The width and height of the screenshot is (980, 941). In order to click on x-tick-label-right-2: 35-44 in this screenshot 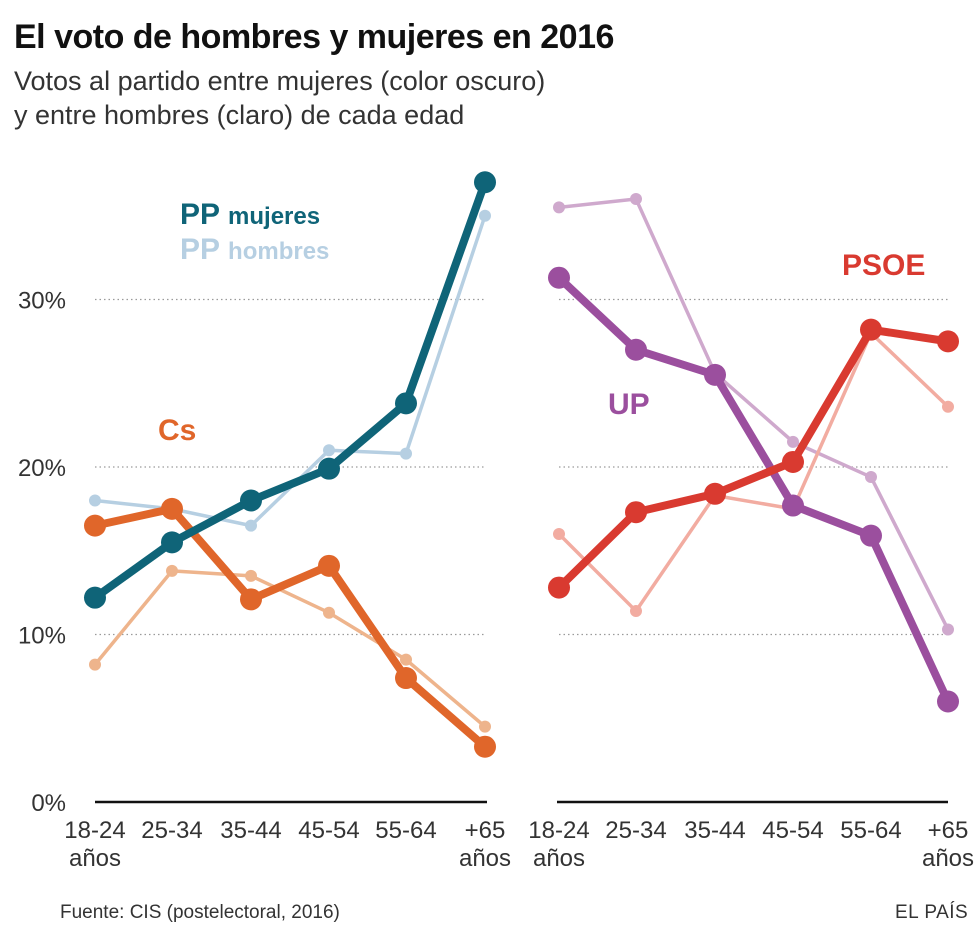, I will do `click(714, 830)`.